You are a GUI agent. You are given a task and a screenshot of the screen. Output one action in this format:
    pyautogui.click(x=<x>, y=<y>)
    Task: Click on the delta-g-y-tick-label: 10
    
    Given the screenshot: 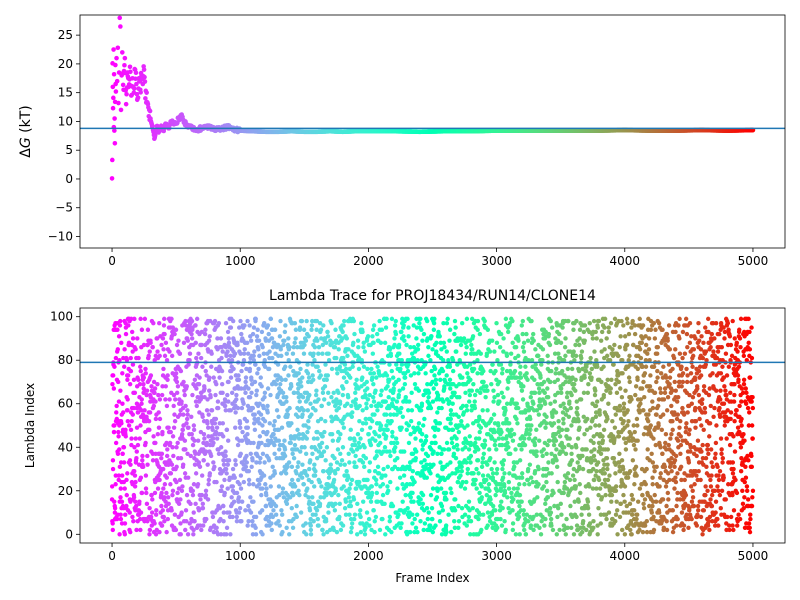 What is the action you would take?
    pyautogui.click(x=65, y=121)
    